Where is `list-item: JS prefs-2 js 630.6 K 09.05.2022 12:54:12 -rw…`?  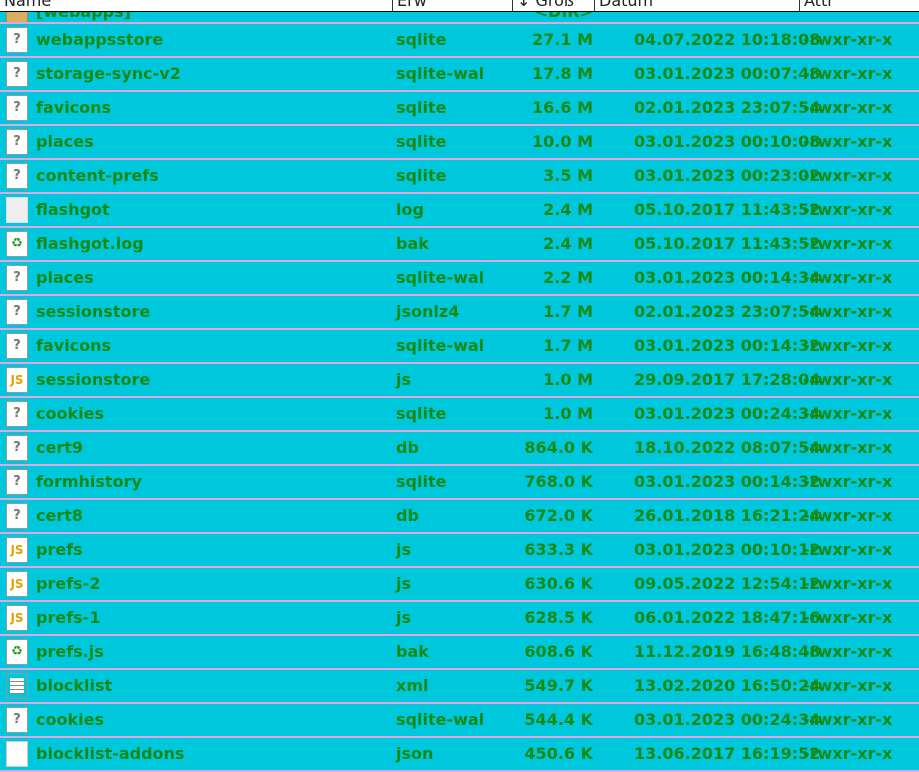 list-item: JS prefs-2 js 630.6 K 09.05.2022 12:54:12 -rw… is located at coordinates (459, 585).